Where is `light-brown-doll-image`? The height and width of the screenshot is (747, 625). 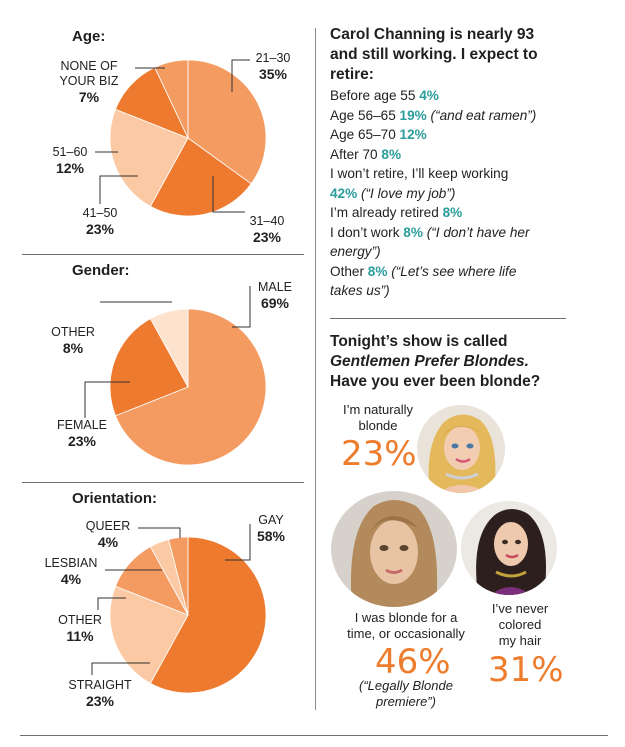
light-brown-doll-image is located at coordinates (394, 549).